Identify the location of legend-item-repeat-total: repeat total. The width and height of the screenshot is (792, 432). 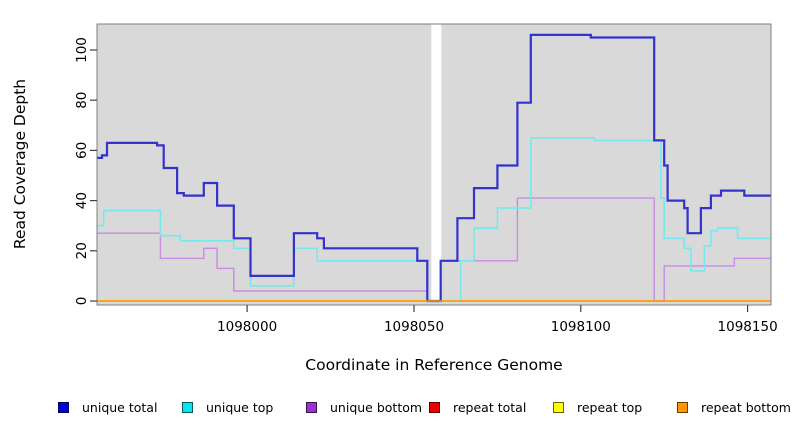
(477, 407).